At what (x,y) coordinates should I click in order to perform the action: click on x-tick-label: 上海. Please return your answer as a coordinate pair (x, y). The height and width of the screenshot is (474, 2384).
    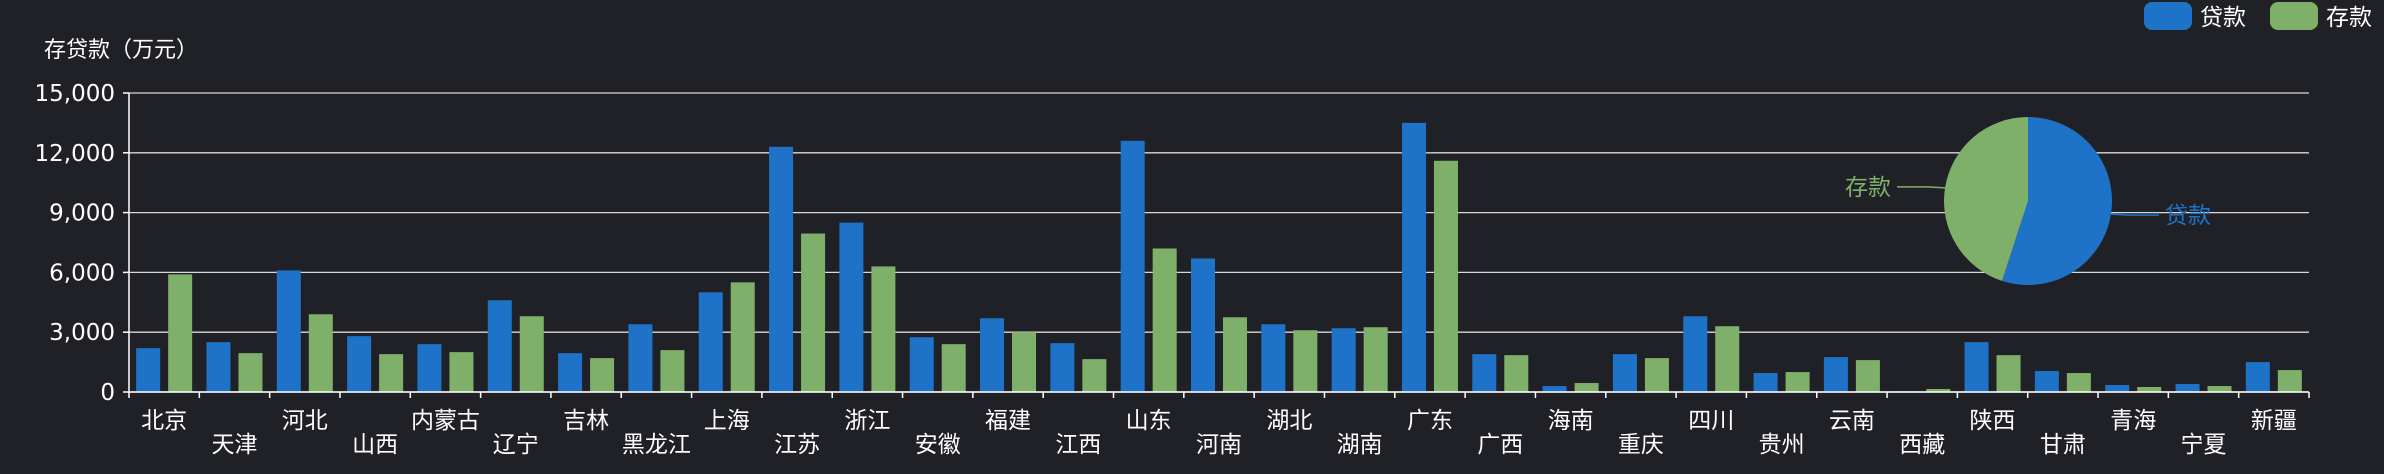
    Looking at the image, I should click on (727, 421).